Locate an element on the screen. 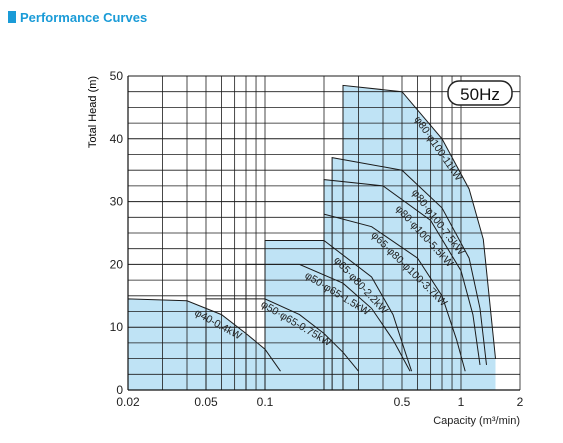 The image size is (563, 443). y-axis-label-text: Total Head (m) is located at coordinates (93, 112).